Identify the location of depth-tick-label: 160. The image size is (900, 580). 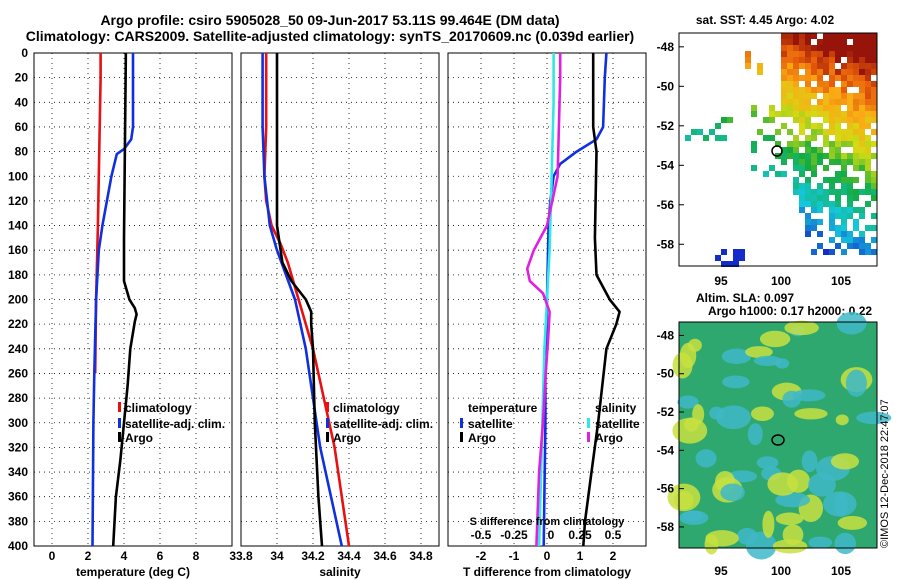
(18, 250).